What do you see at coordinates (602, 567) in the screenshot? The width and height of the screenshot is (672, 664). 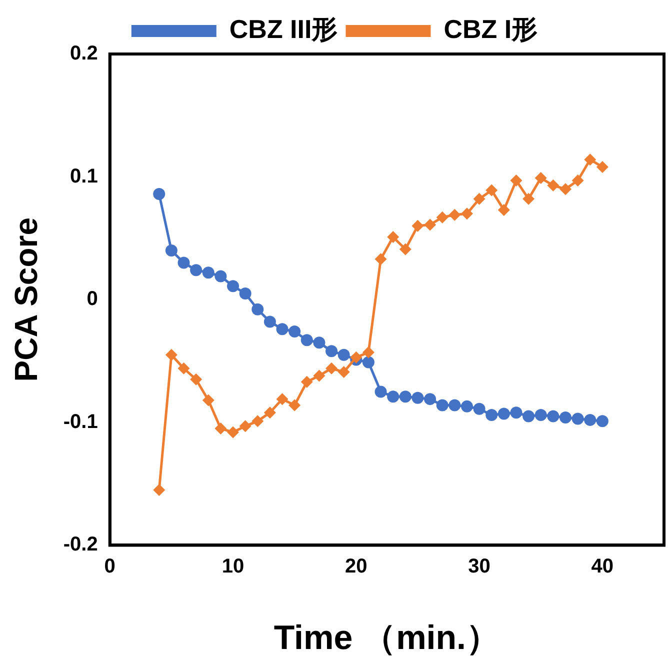 I see `x-tick-label: 40` at bounding box center [602, 567].